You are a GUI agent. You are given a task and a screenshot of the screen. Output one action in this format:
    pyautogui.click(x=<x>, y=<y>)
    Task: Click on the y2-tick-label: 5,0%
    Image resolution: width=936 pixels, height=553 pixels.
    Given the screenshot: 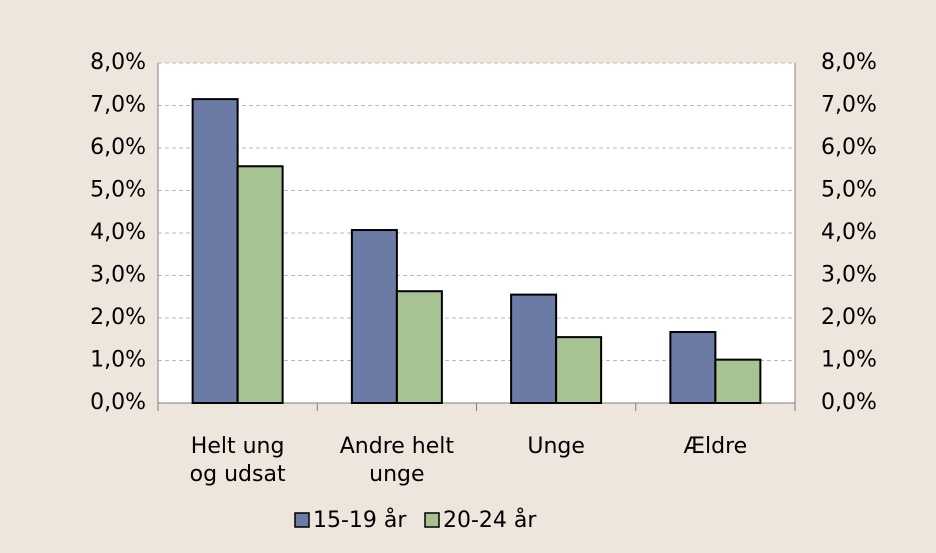 What is the action you would take?
    pyautogui.click(x=849, y=190)
    